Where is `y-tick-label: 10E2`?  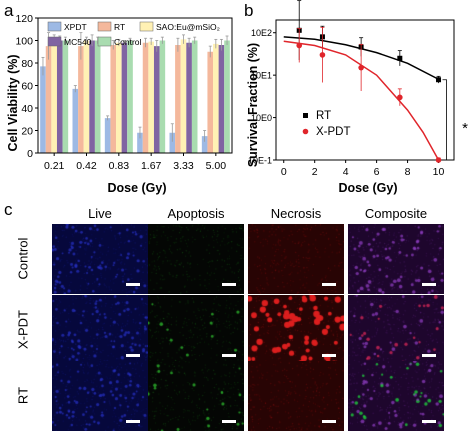 y-tick-label: 10E2 is located at coordinates (261, 33).